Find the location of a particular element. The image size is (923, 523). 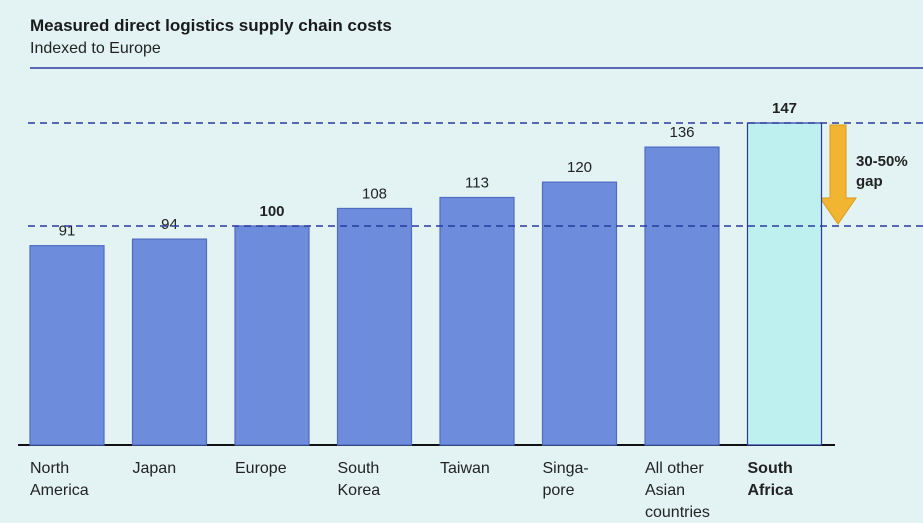

gap-arrow is located at coordinates (838, 174).